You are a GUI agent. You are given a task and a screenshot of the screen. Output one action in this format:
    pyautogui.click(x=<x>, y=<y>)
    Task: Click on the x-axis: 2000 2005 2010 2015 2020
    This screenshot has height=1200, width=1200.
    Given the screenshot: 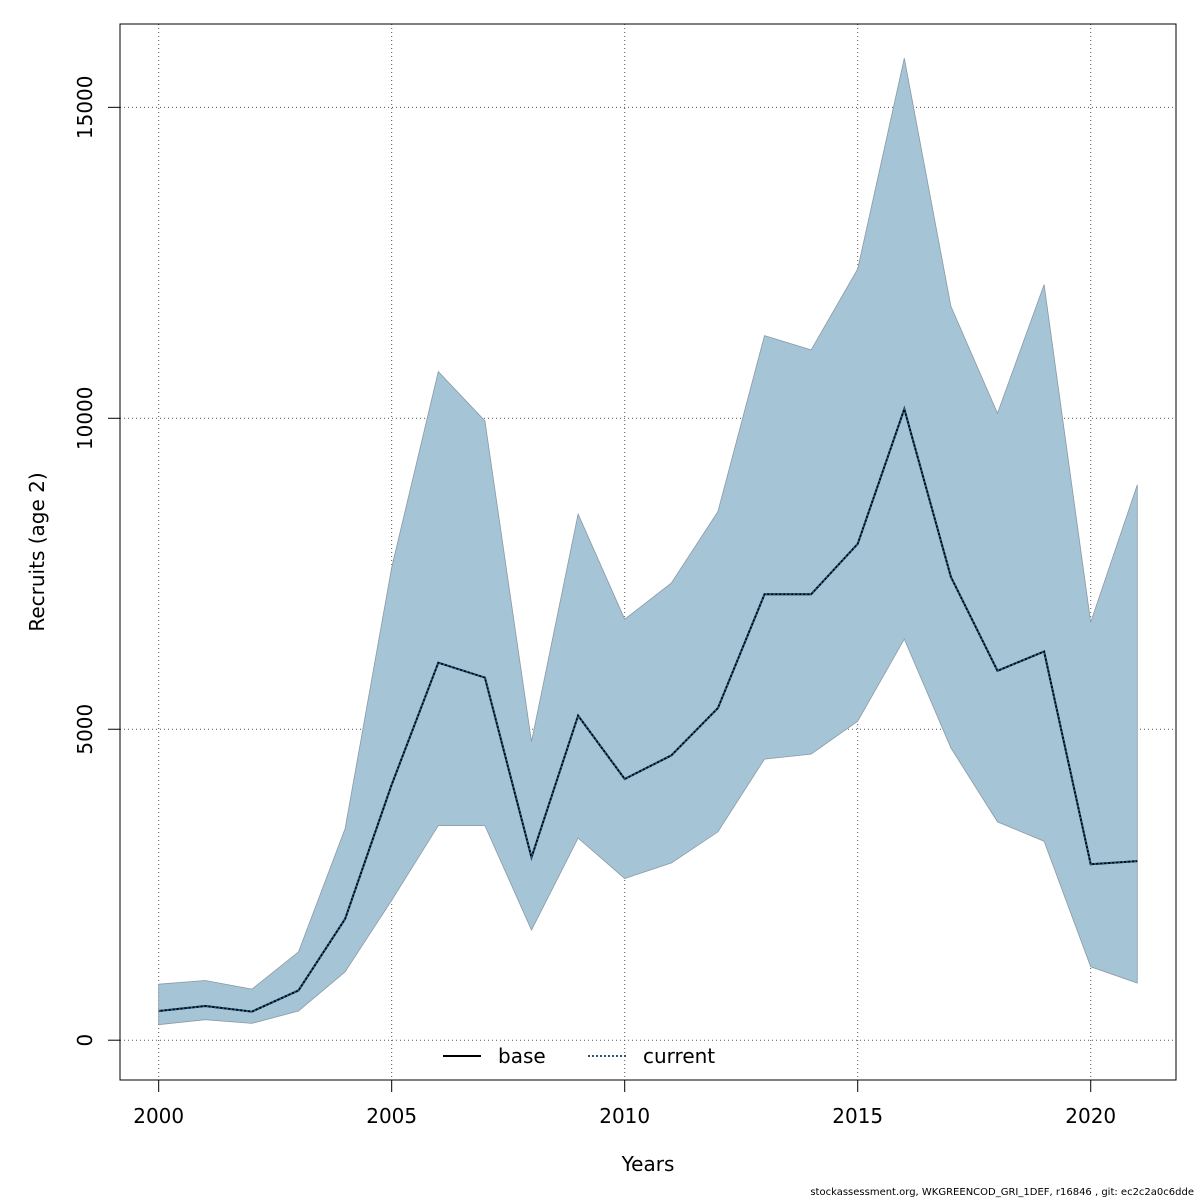 What is the action you would take?
    pyautogui.click(x=624, y=1103)
    